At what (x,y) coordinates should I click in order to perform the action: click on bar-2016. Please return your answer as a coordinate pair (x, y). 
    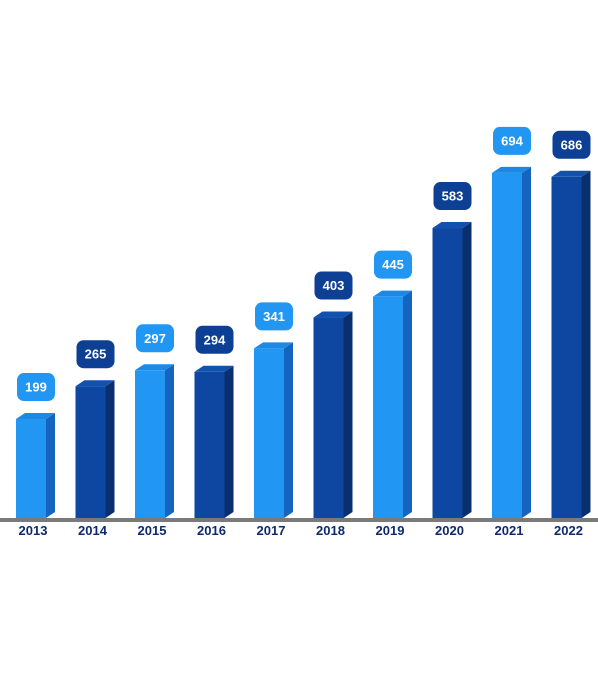
    Looking at the image, I should click on (214, 441).